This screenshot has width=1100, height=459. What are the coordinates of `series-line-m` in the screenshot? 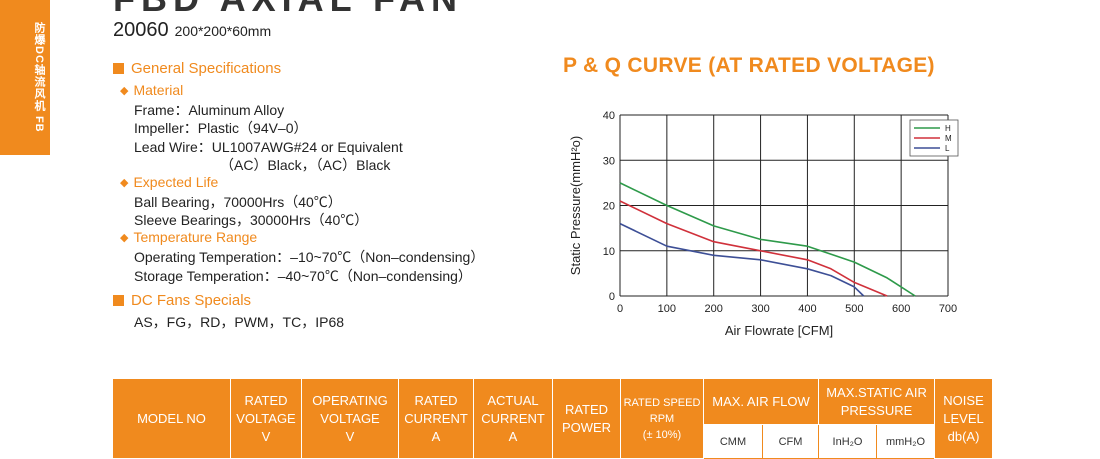 It's located at (753, 248).